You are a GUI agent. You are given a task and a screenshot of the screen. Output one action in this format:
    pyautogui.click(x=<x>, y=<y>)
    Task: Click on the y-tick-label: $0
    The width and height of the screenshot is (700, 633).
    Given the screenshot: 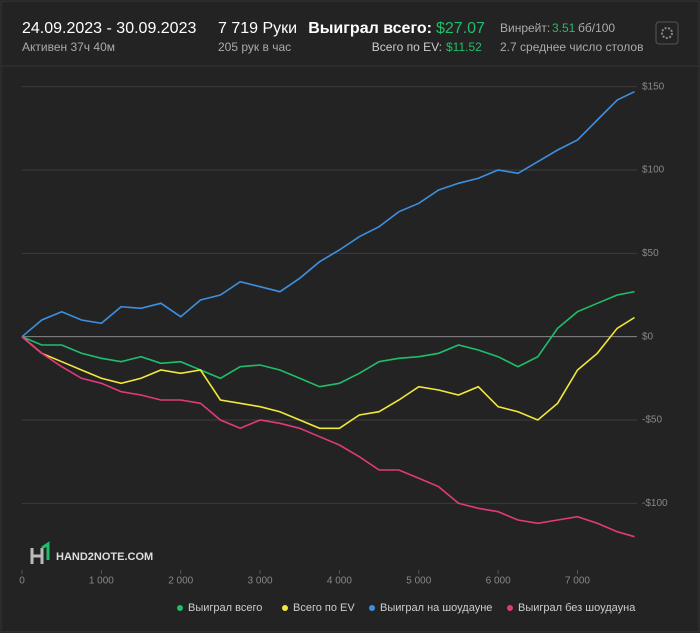 What is the action you would take?
    pyautogui.click(x=648, y=336)
    